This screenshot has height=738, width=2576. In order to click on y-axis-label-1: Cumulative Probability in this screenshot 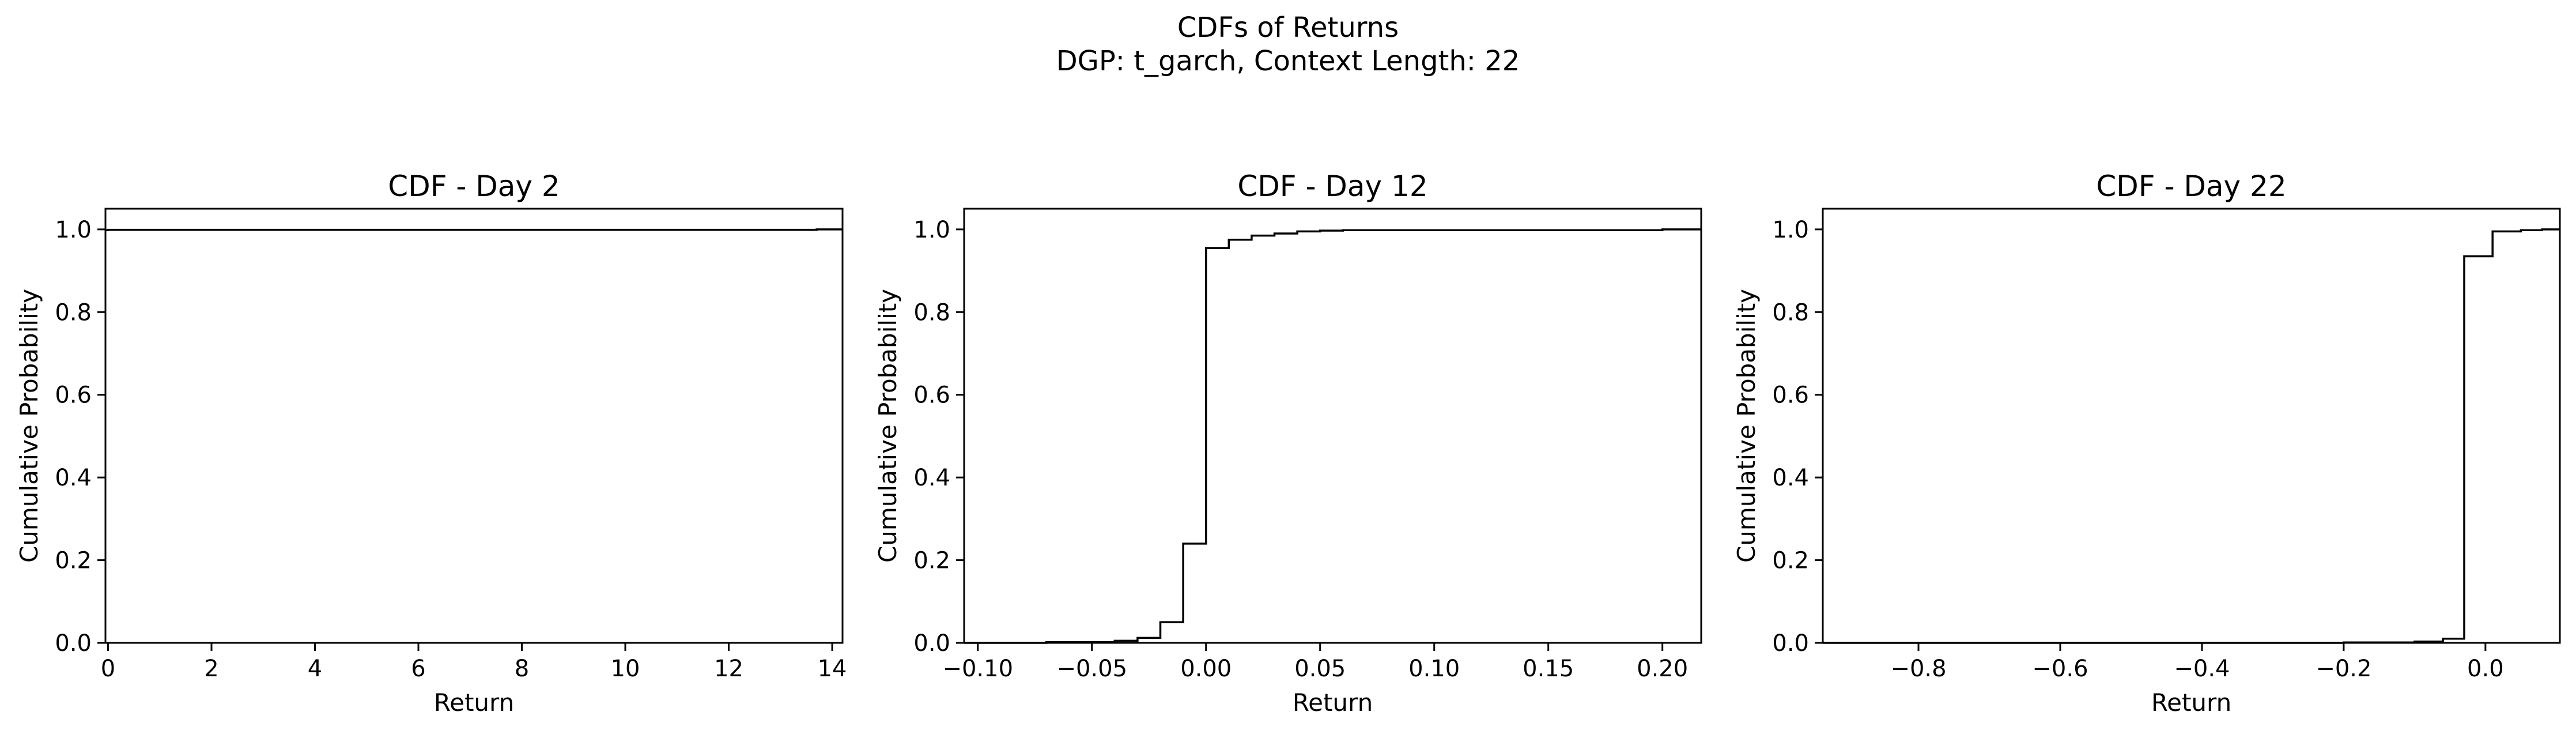, I will do `click(29, 426)`.